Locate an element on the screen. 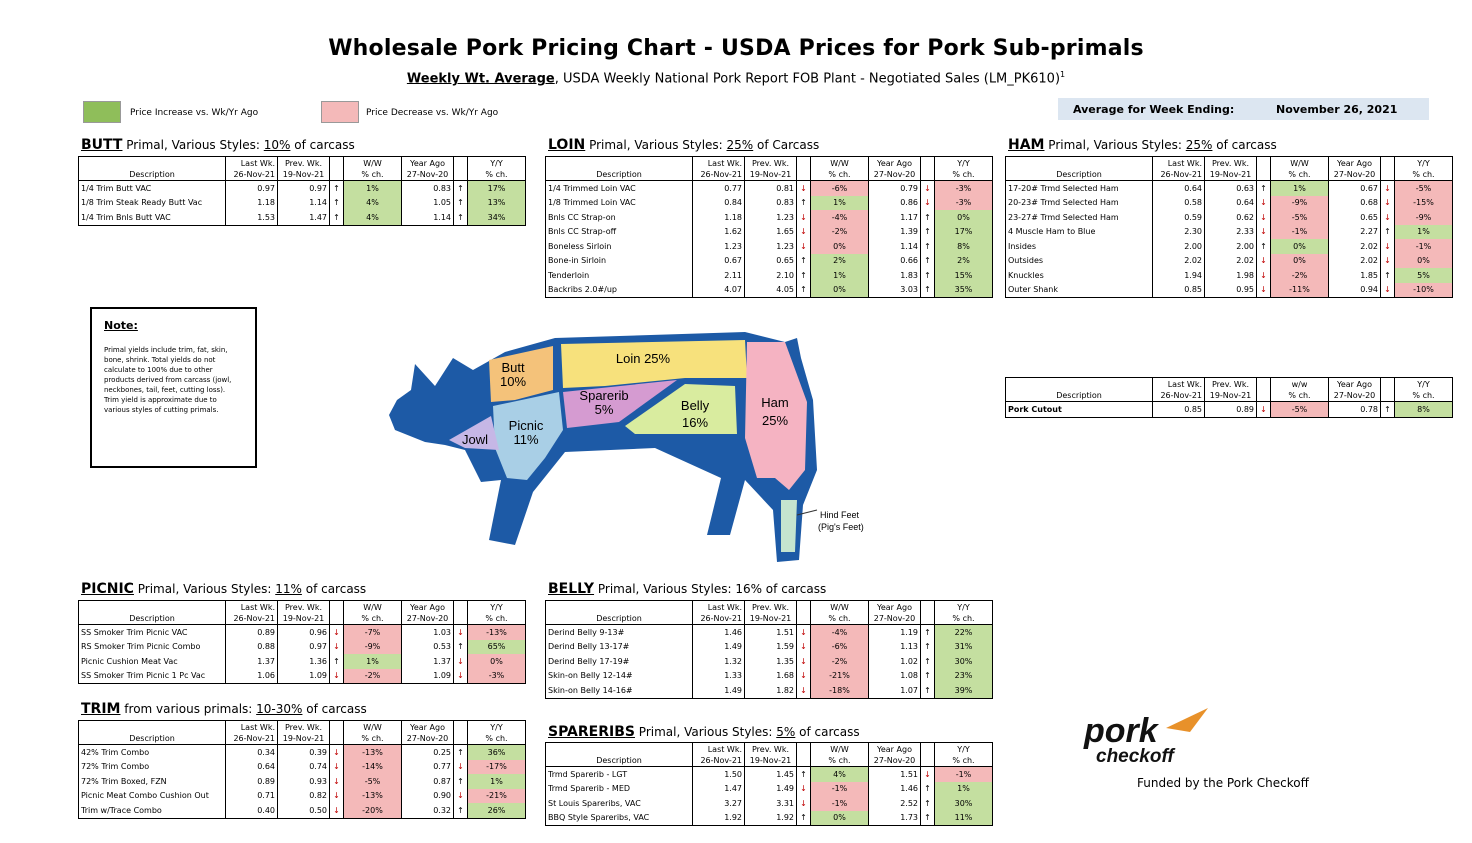 The height and width of the screenshot is (843, 1472). yy-change: 17% is located at coordinates (963, 231).